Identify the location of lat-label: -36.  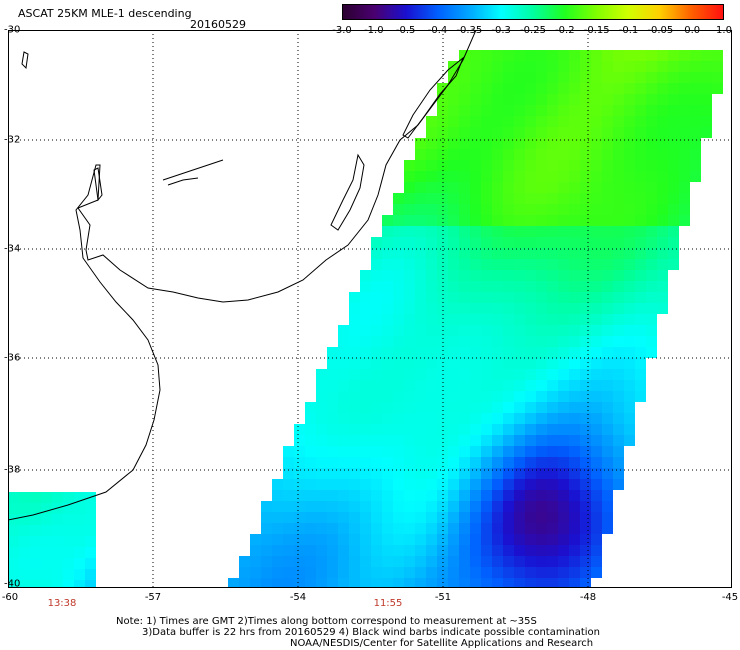
(12, 358).